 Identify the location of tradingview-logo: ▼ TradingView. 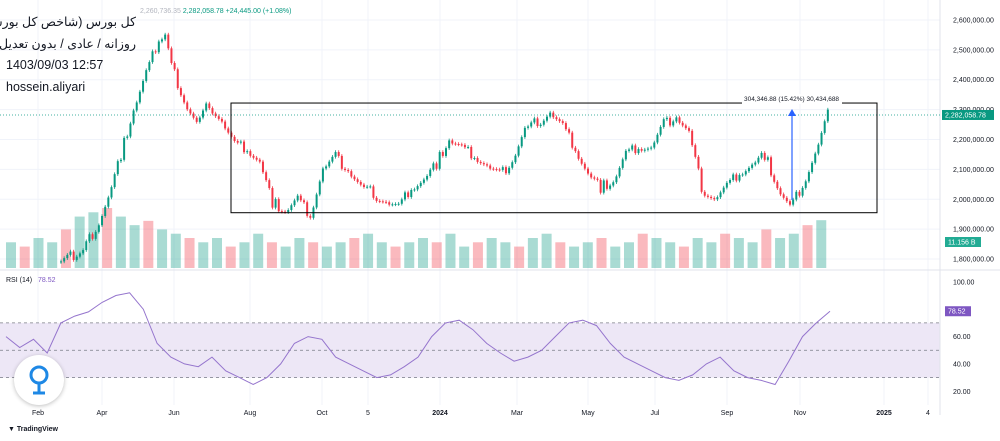
(33, 429).